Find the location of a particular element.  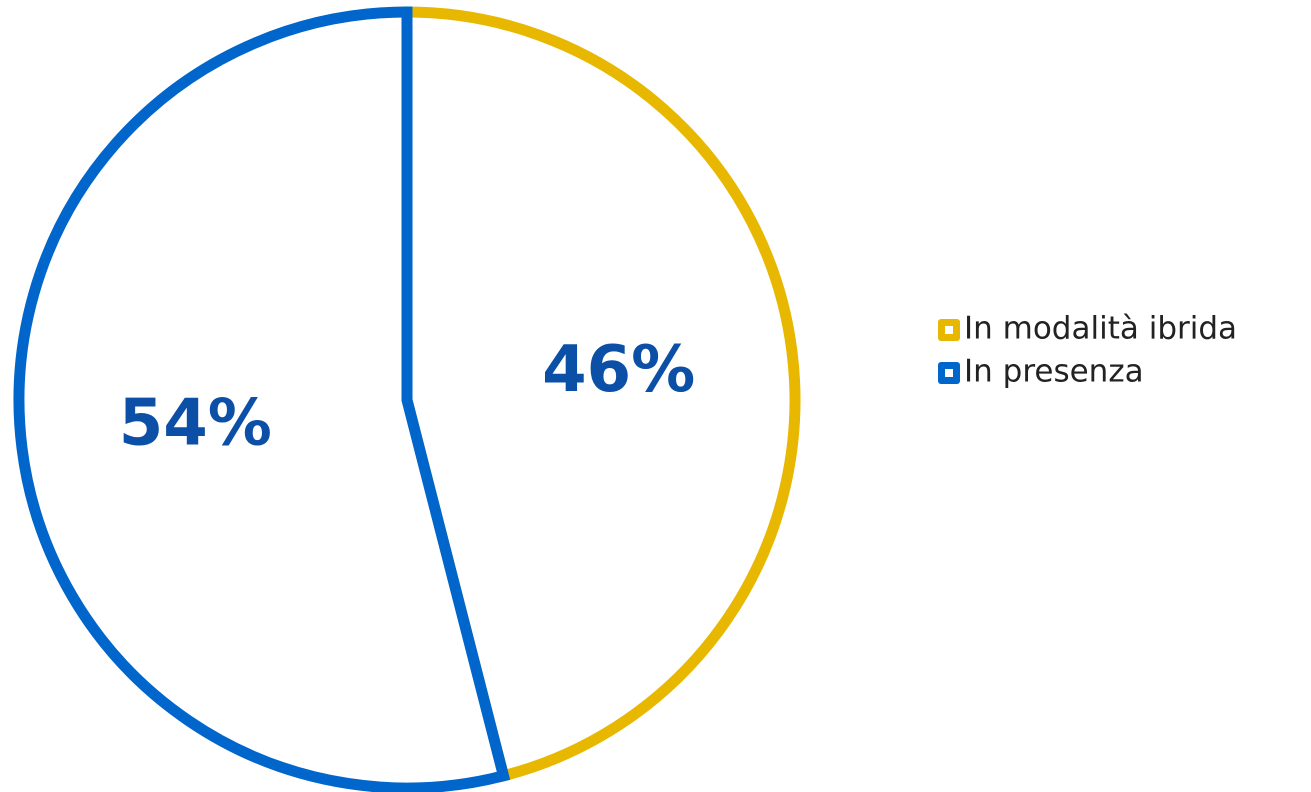

pie-slice-label-1: 46% is located at coordinates (618, 370).